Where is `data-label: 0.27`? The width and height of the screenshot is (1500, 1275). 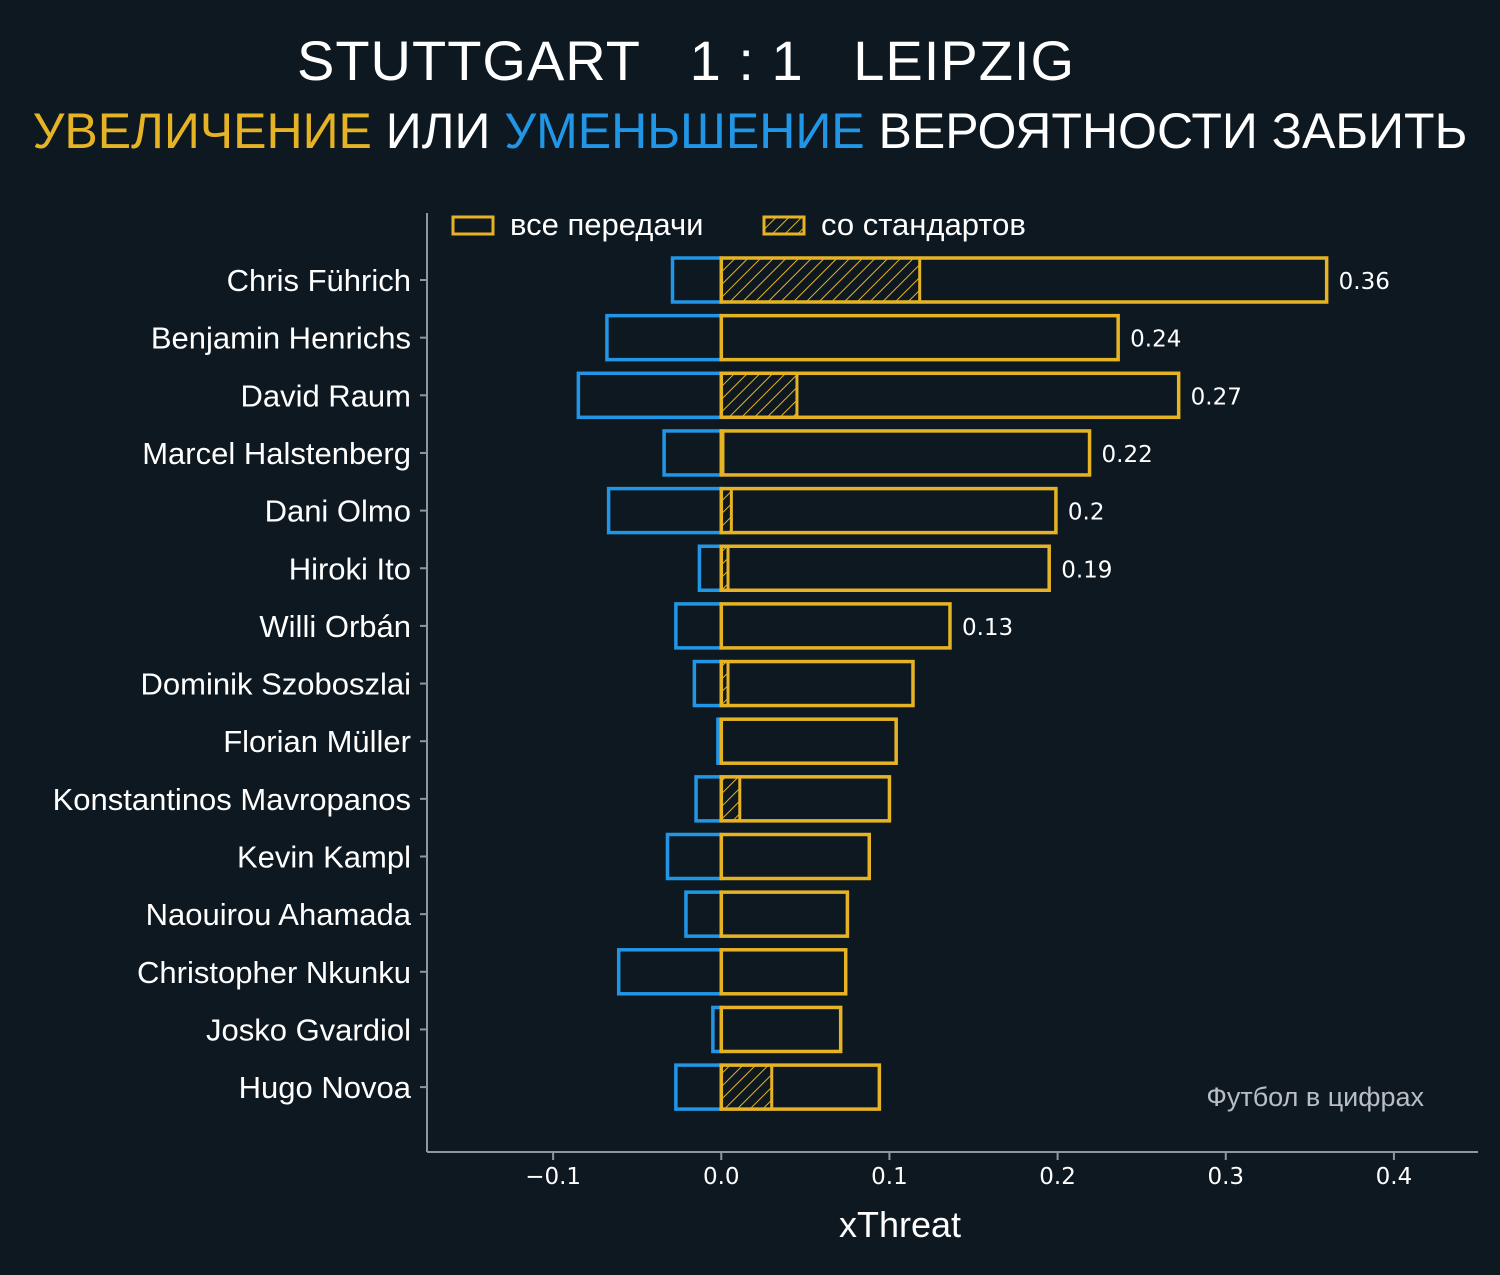
data-label: 0.27 is located at coordinates (1216, 397).